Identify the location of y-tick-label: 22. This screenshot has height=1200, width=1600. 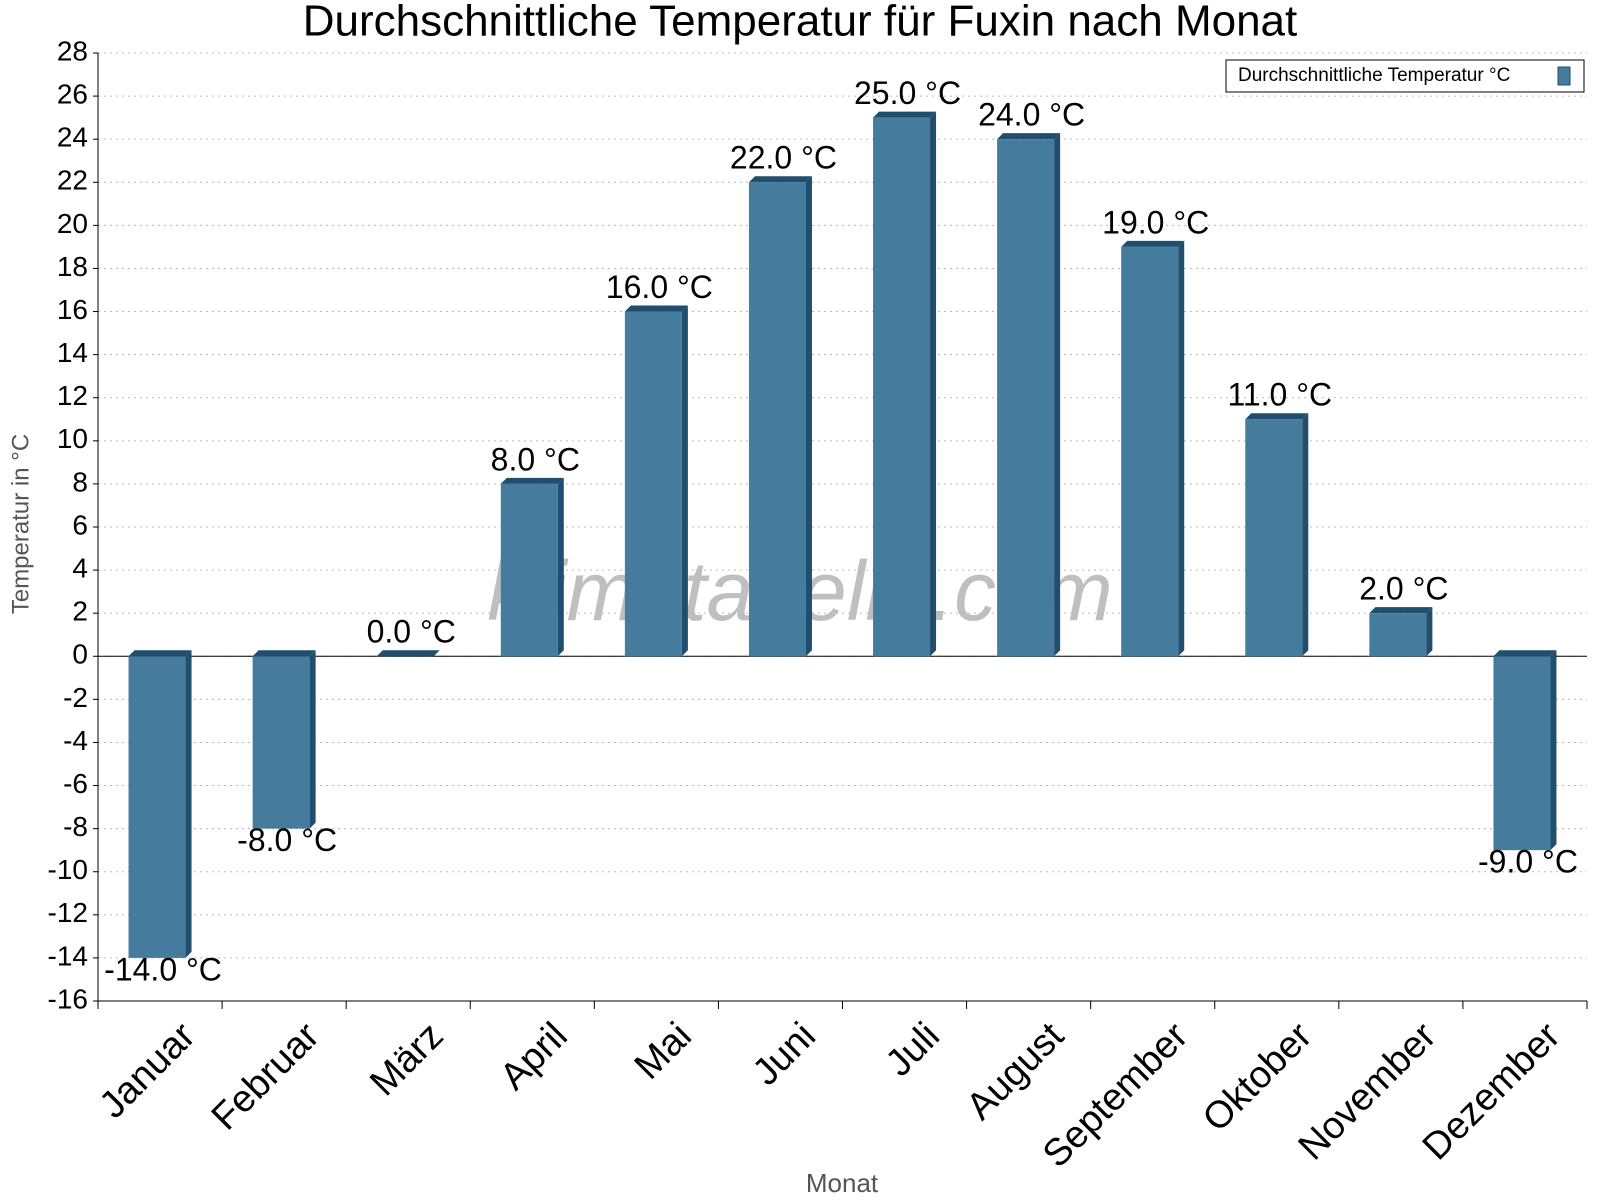
(72, 180).